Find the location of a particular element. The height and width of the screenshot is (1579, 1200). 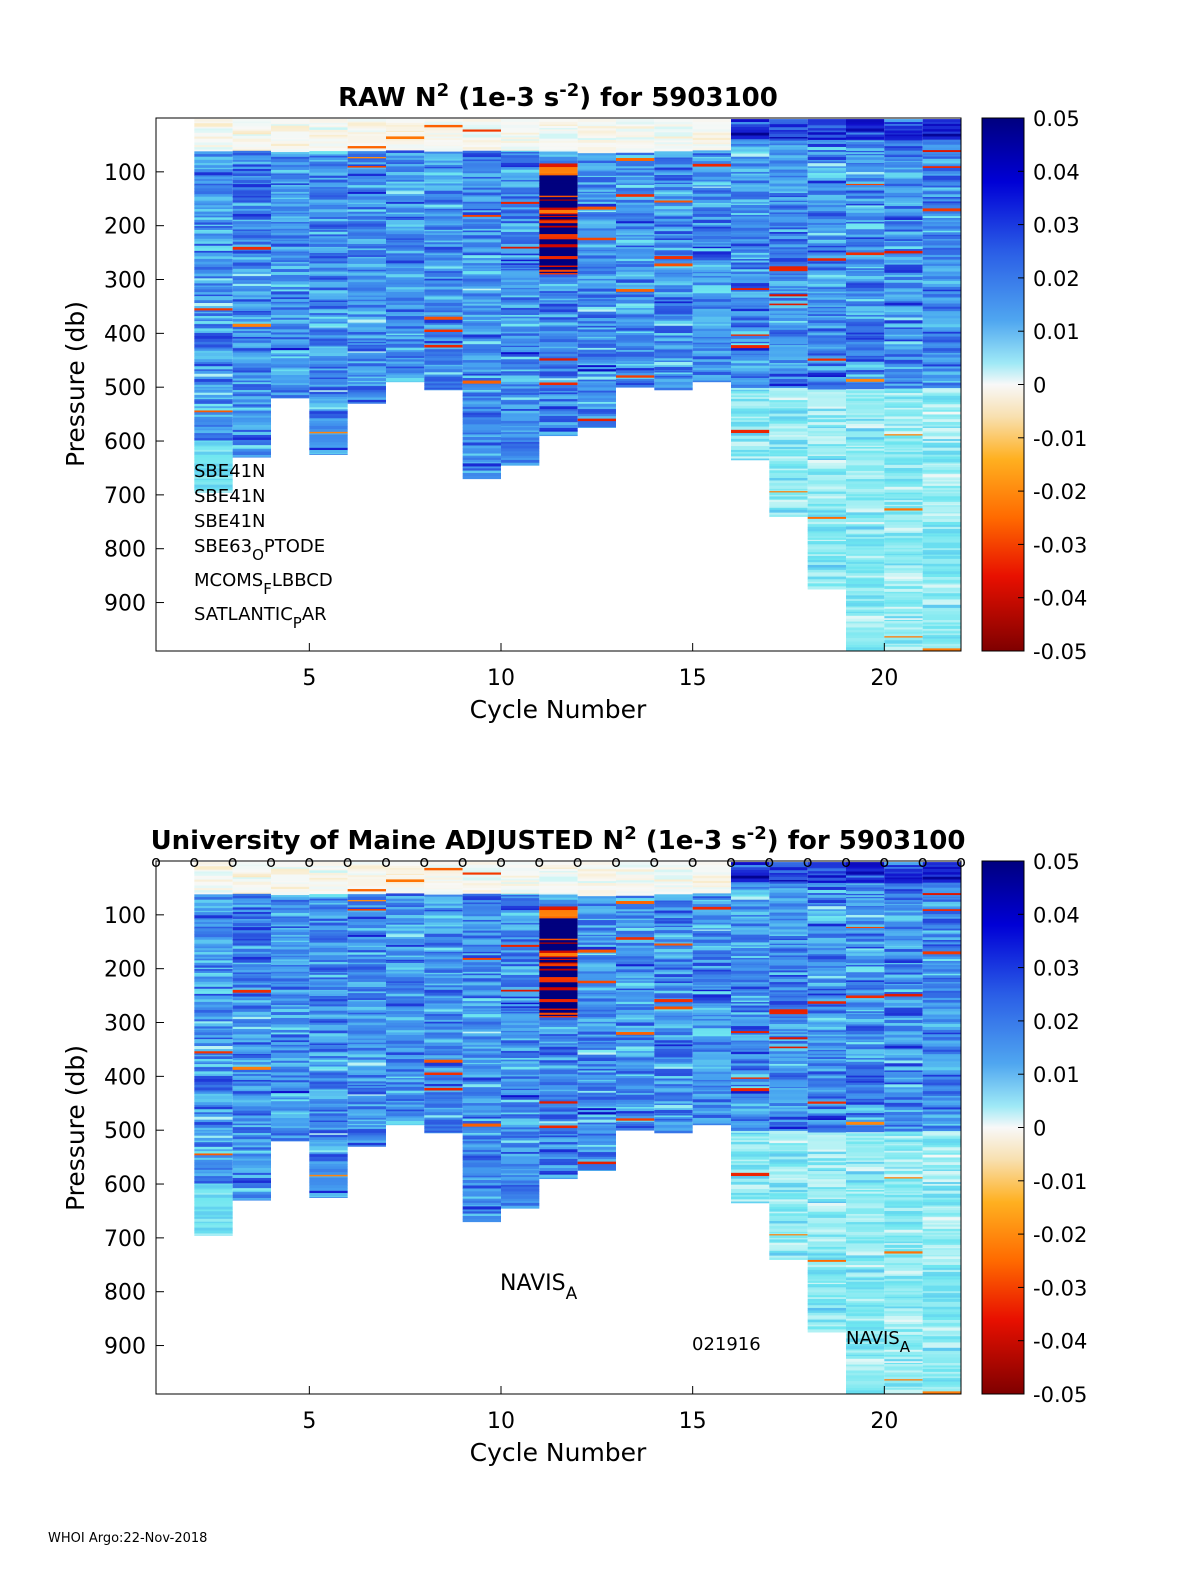

raw-colorbar-tick-label: 0.05 is located at coordinates (1056, 119).